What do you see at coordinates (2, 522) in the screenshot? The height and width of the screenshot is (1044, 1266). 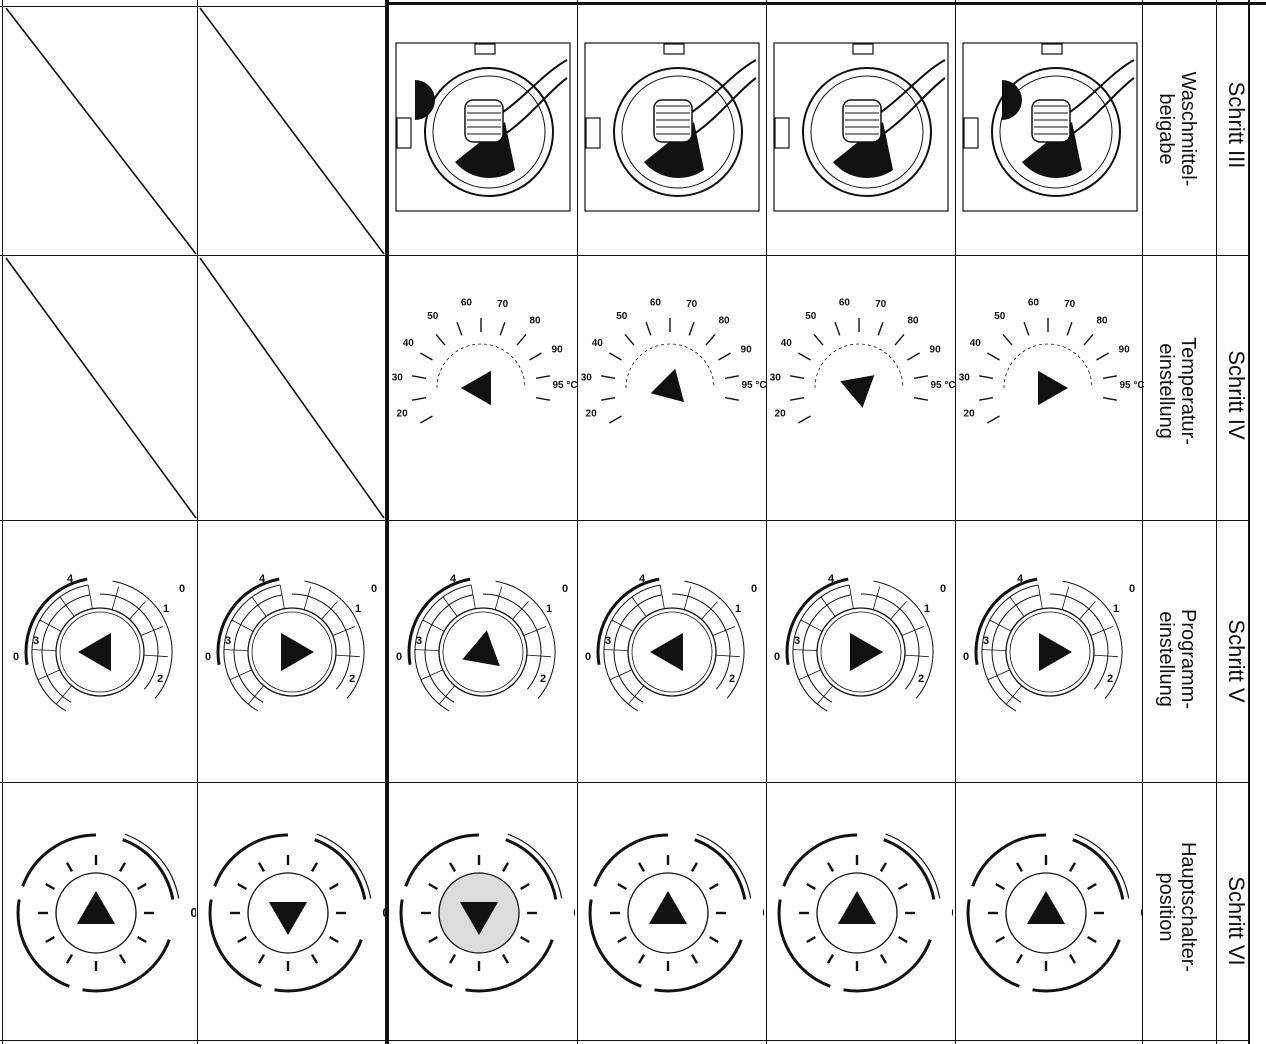 I see `table-border-left` at bounding box center [2, 522].